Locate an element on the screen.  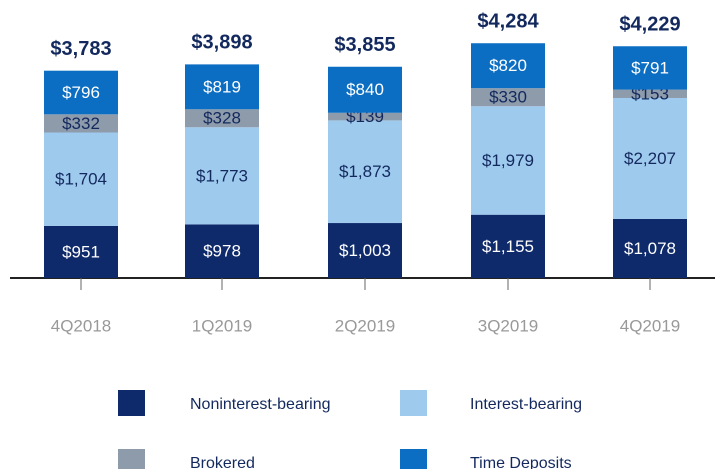
value-label: $1,704 is located at coordinates (81, 179).